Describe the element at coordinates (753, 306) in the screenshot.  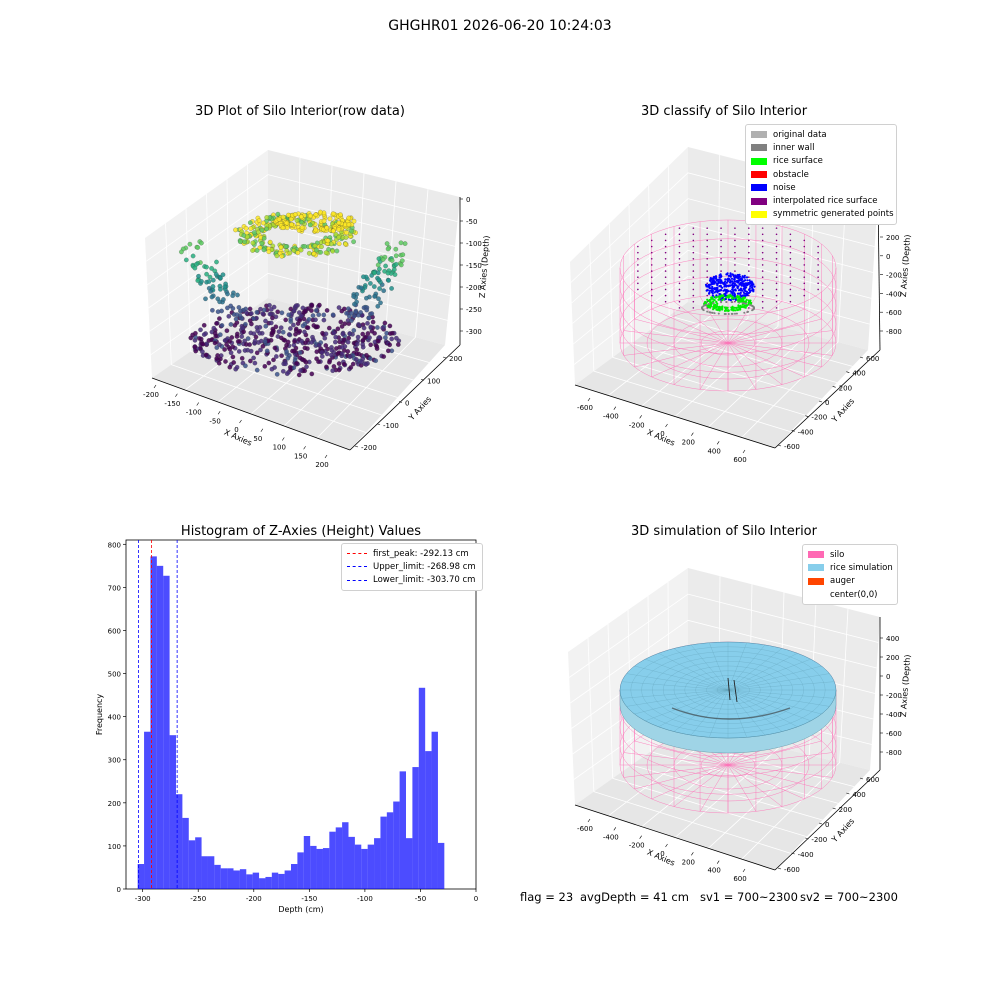
I see `wall-point` at that location.